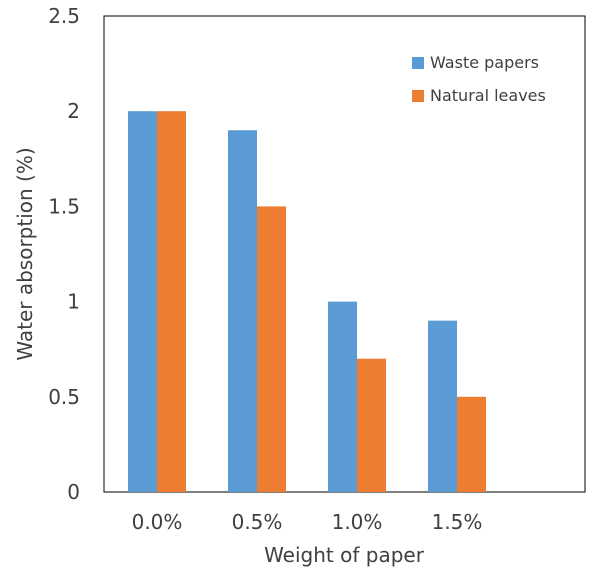 Image resolution: width=599 pixels, height=576 pixels. What do you see at coordinates (488, 95) in the screenshot?
I see `legend-label-natural-leaves: Natural leaves` at bounding box center [488, 95].